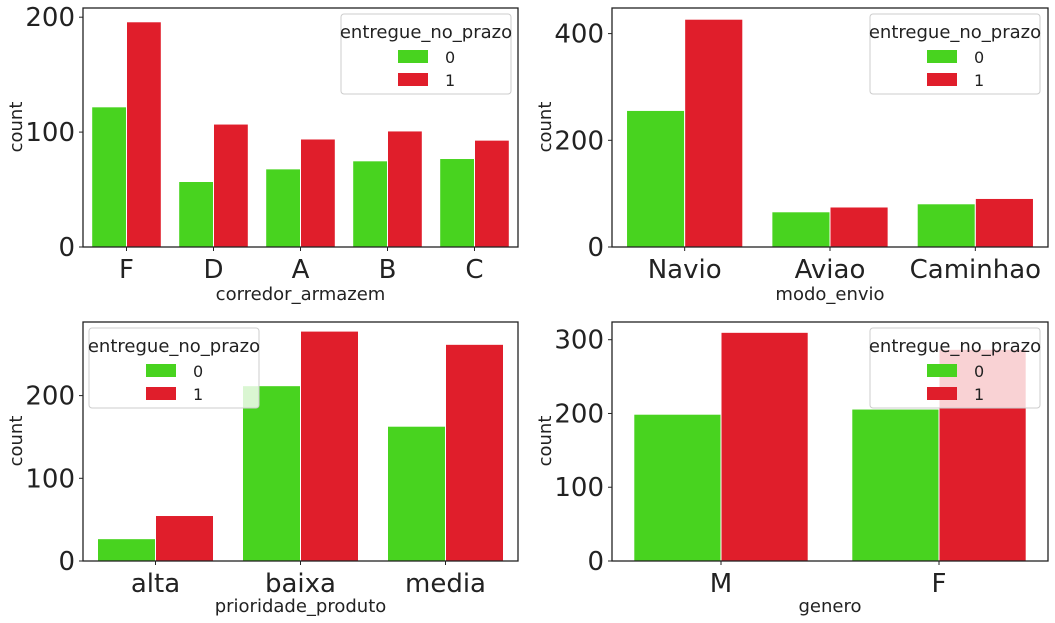 This screenshot has width=1055, height=623. I want to click on x-tick-label: alta, so click(155, 584).